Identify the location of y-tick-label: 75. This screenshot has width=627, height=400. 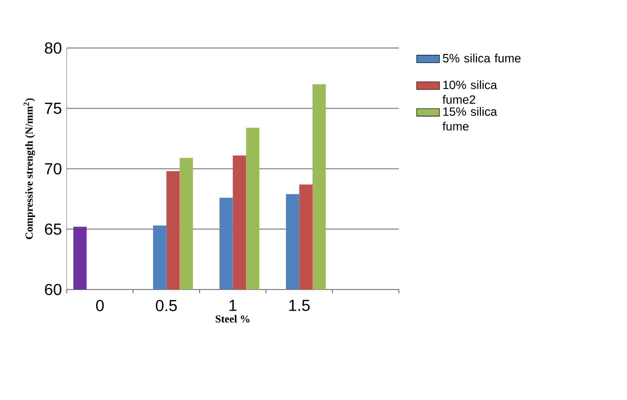
(53, 108).